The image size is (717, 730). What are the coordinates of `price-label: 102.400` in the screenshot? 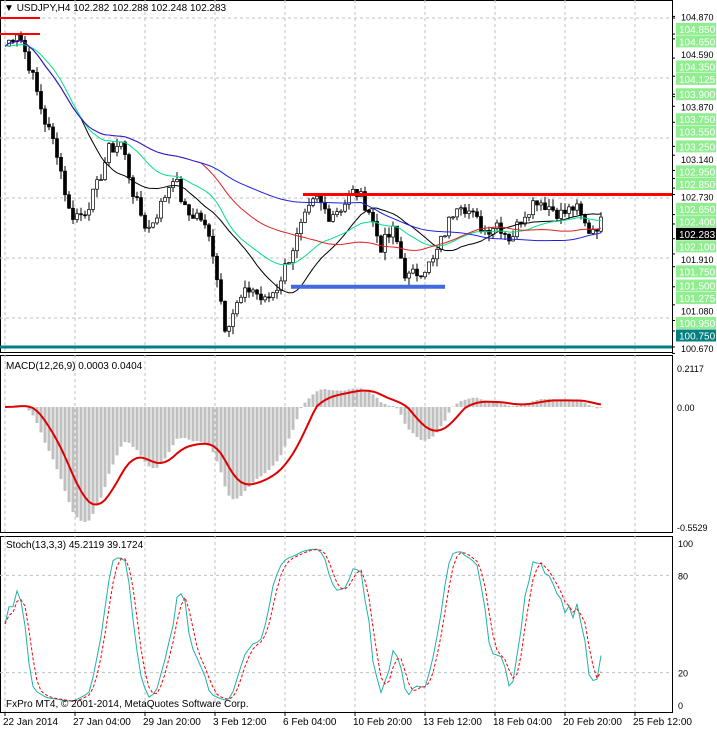 It's located at (697, 222).